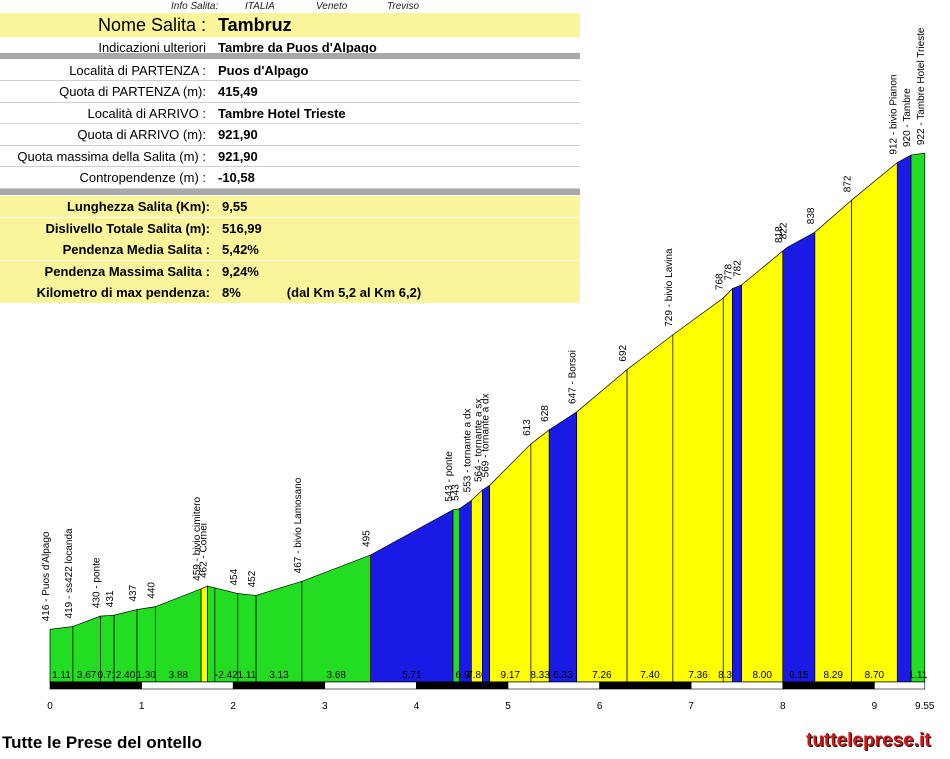 The width and height of the screenshot is (950, 759). Describe the element at coordinates (477, 675) in the screenshot. I see `segment-grade-label: 7.86` at that location.